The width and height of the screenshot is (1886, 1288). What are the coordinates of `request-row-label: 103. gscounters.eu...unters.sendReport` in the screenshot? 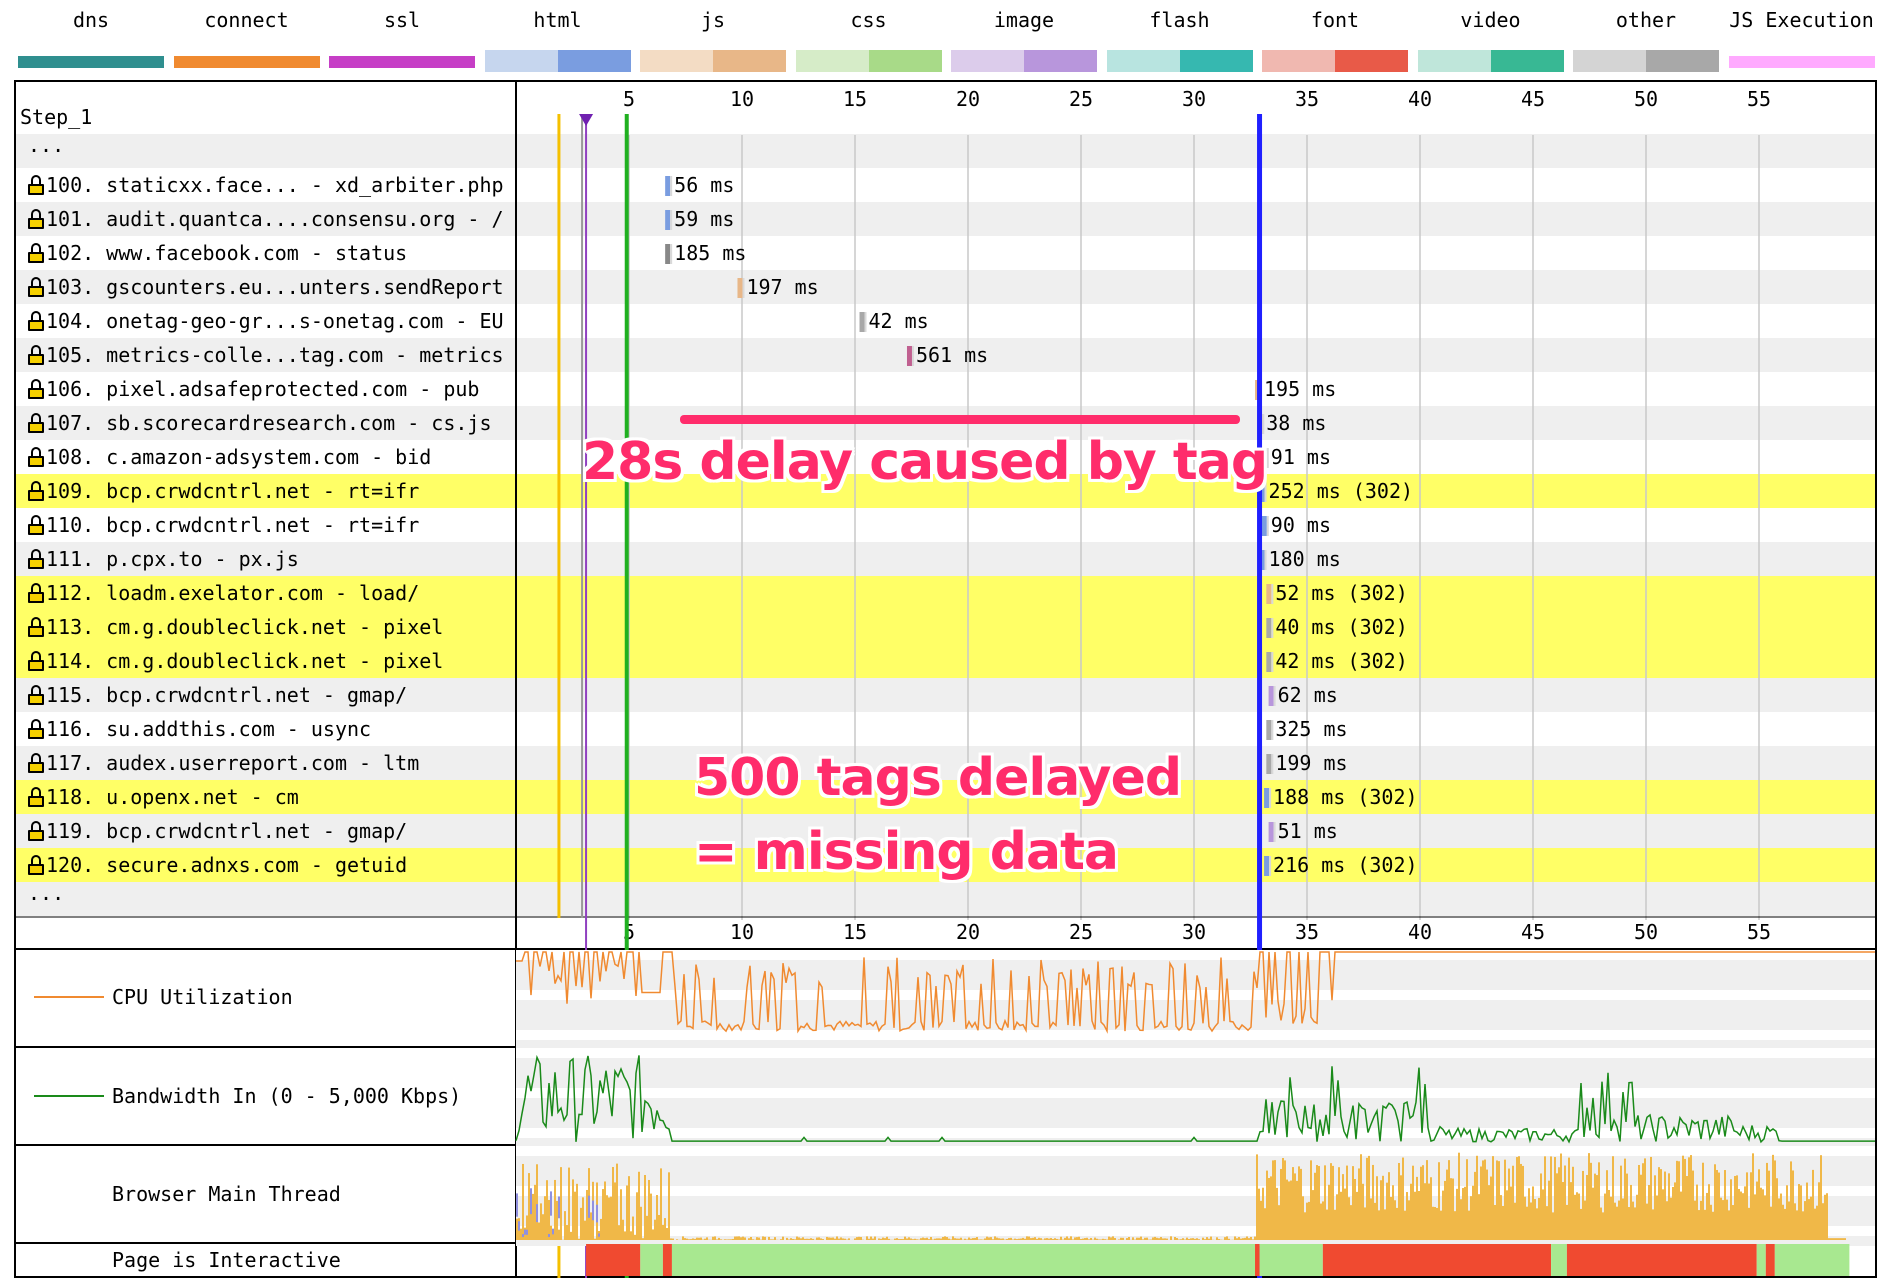 It's located at (266, 287).